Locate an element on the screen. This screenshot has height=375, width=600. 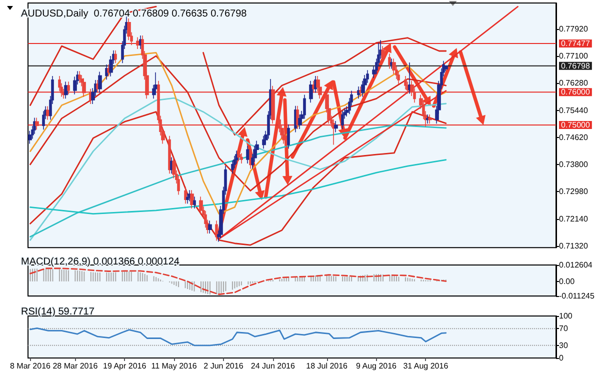
ref-line-label: 0.75000 is located at coordinates (575, 125).